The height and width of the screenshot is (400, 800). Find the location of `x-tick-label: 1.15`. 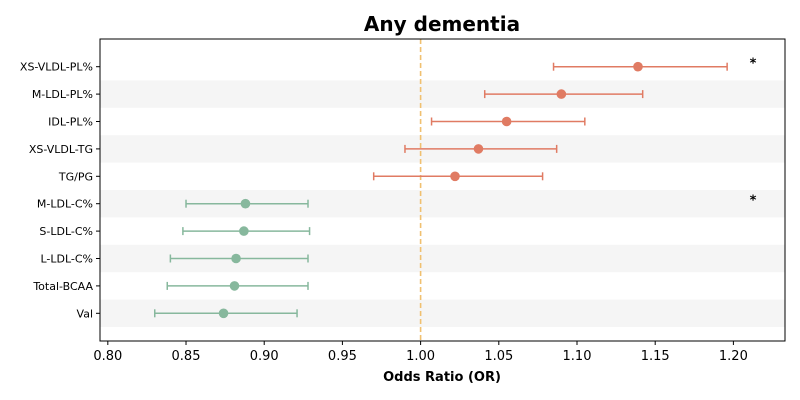

x-tick-label: 1.15 is located at coordinates (655, 356).